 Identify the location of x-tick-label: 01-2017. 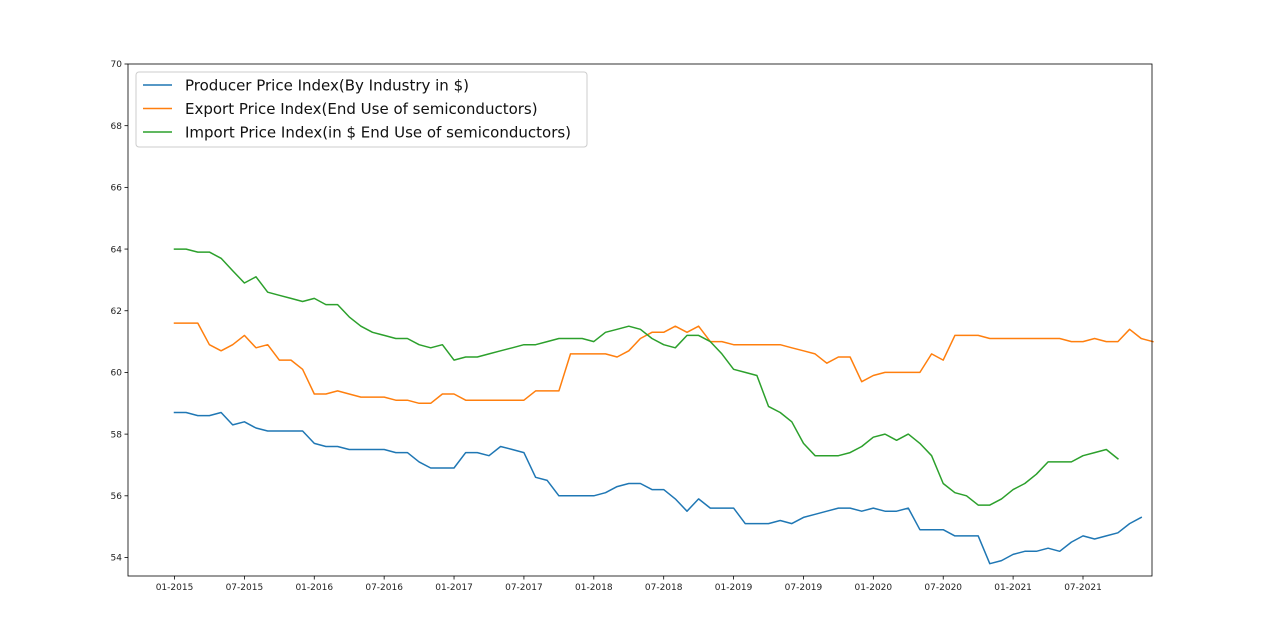
(454, 588).